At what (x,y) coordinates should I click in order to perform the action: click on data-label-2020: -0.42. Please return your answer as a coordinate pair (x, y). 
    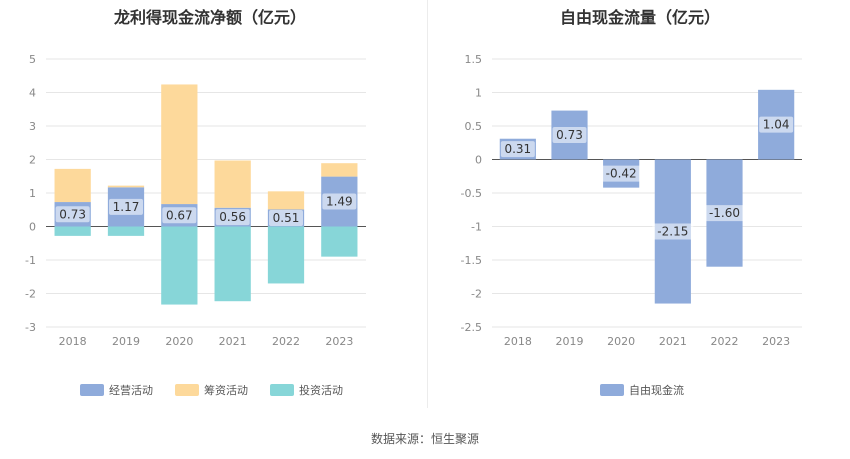
    Looking at the image, I should click on (621, 174).